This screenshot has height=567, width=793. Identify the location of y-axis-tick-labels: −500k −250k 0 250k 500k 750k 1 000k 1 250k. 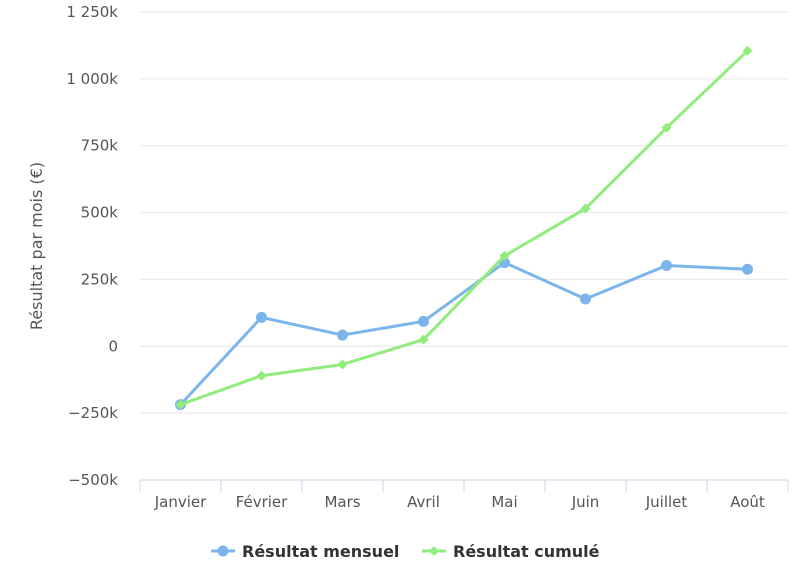
(92, 246).